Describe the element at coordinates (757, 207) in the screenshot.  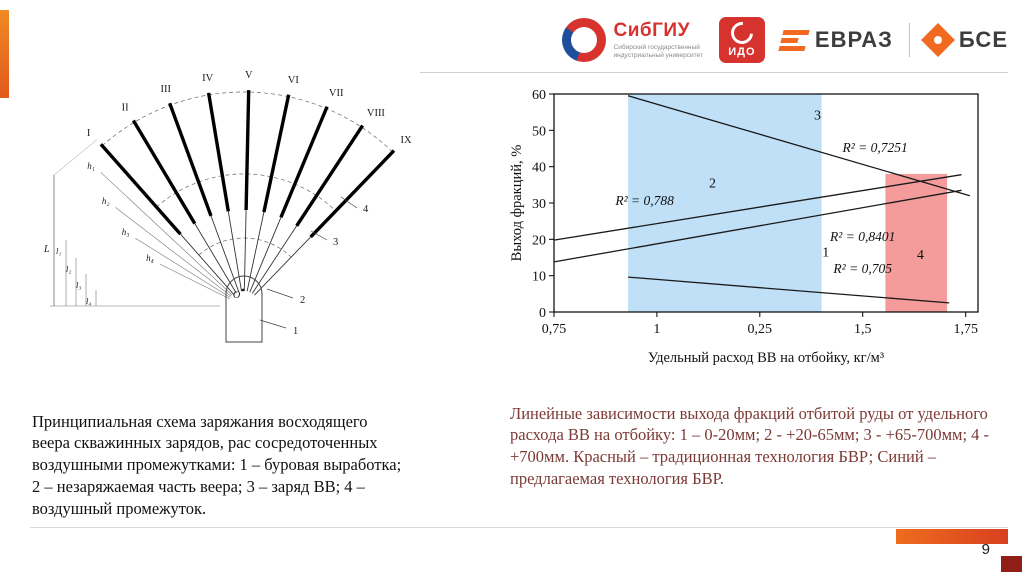
I see `series-2-fraction-20-65mm` at that location.